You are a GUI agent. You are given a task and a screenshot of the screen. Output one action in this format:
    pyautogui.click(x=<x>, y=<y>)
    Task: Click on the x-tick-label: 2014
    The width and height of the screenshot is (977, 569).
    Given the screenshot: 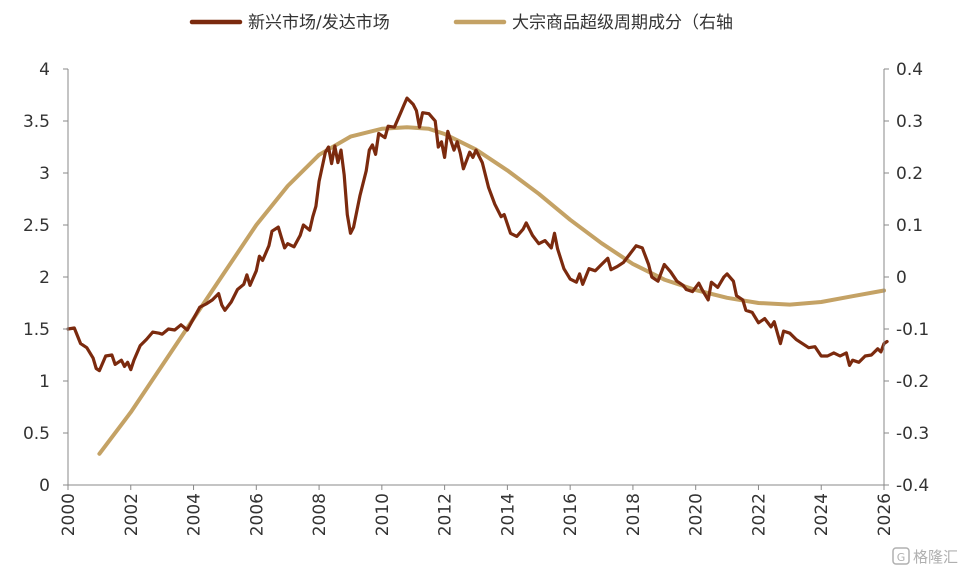 What is the action you would take?
    pyautogui.click(x=508, y=514)
    